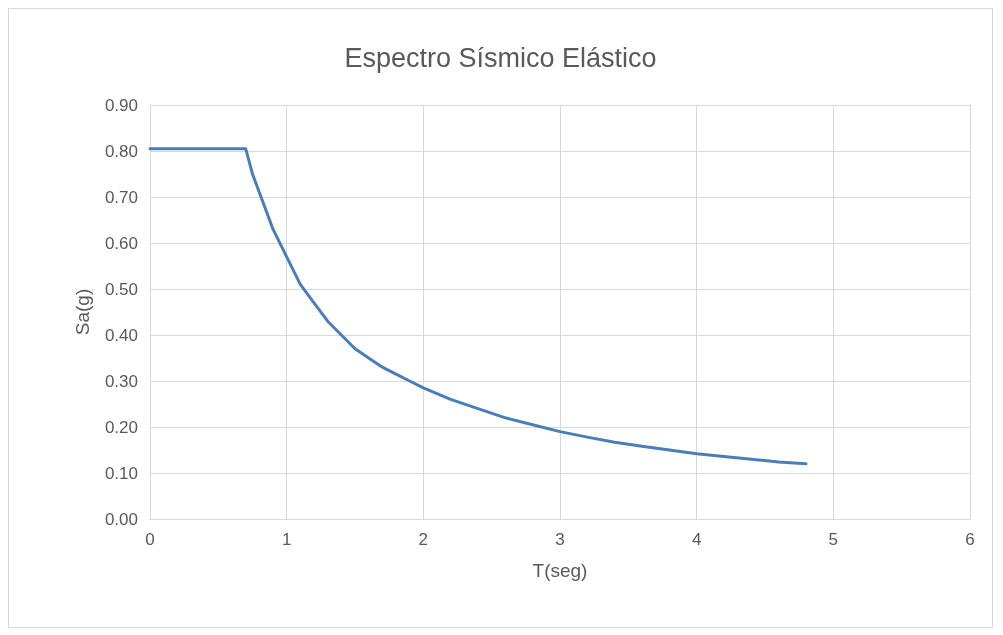 This screenshot has height=635, width=1003. What do you see at coordinates (970, 539) in the screenshot?
I see `x-tick-label: 6` at bounding box center [970, 539].